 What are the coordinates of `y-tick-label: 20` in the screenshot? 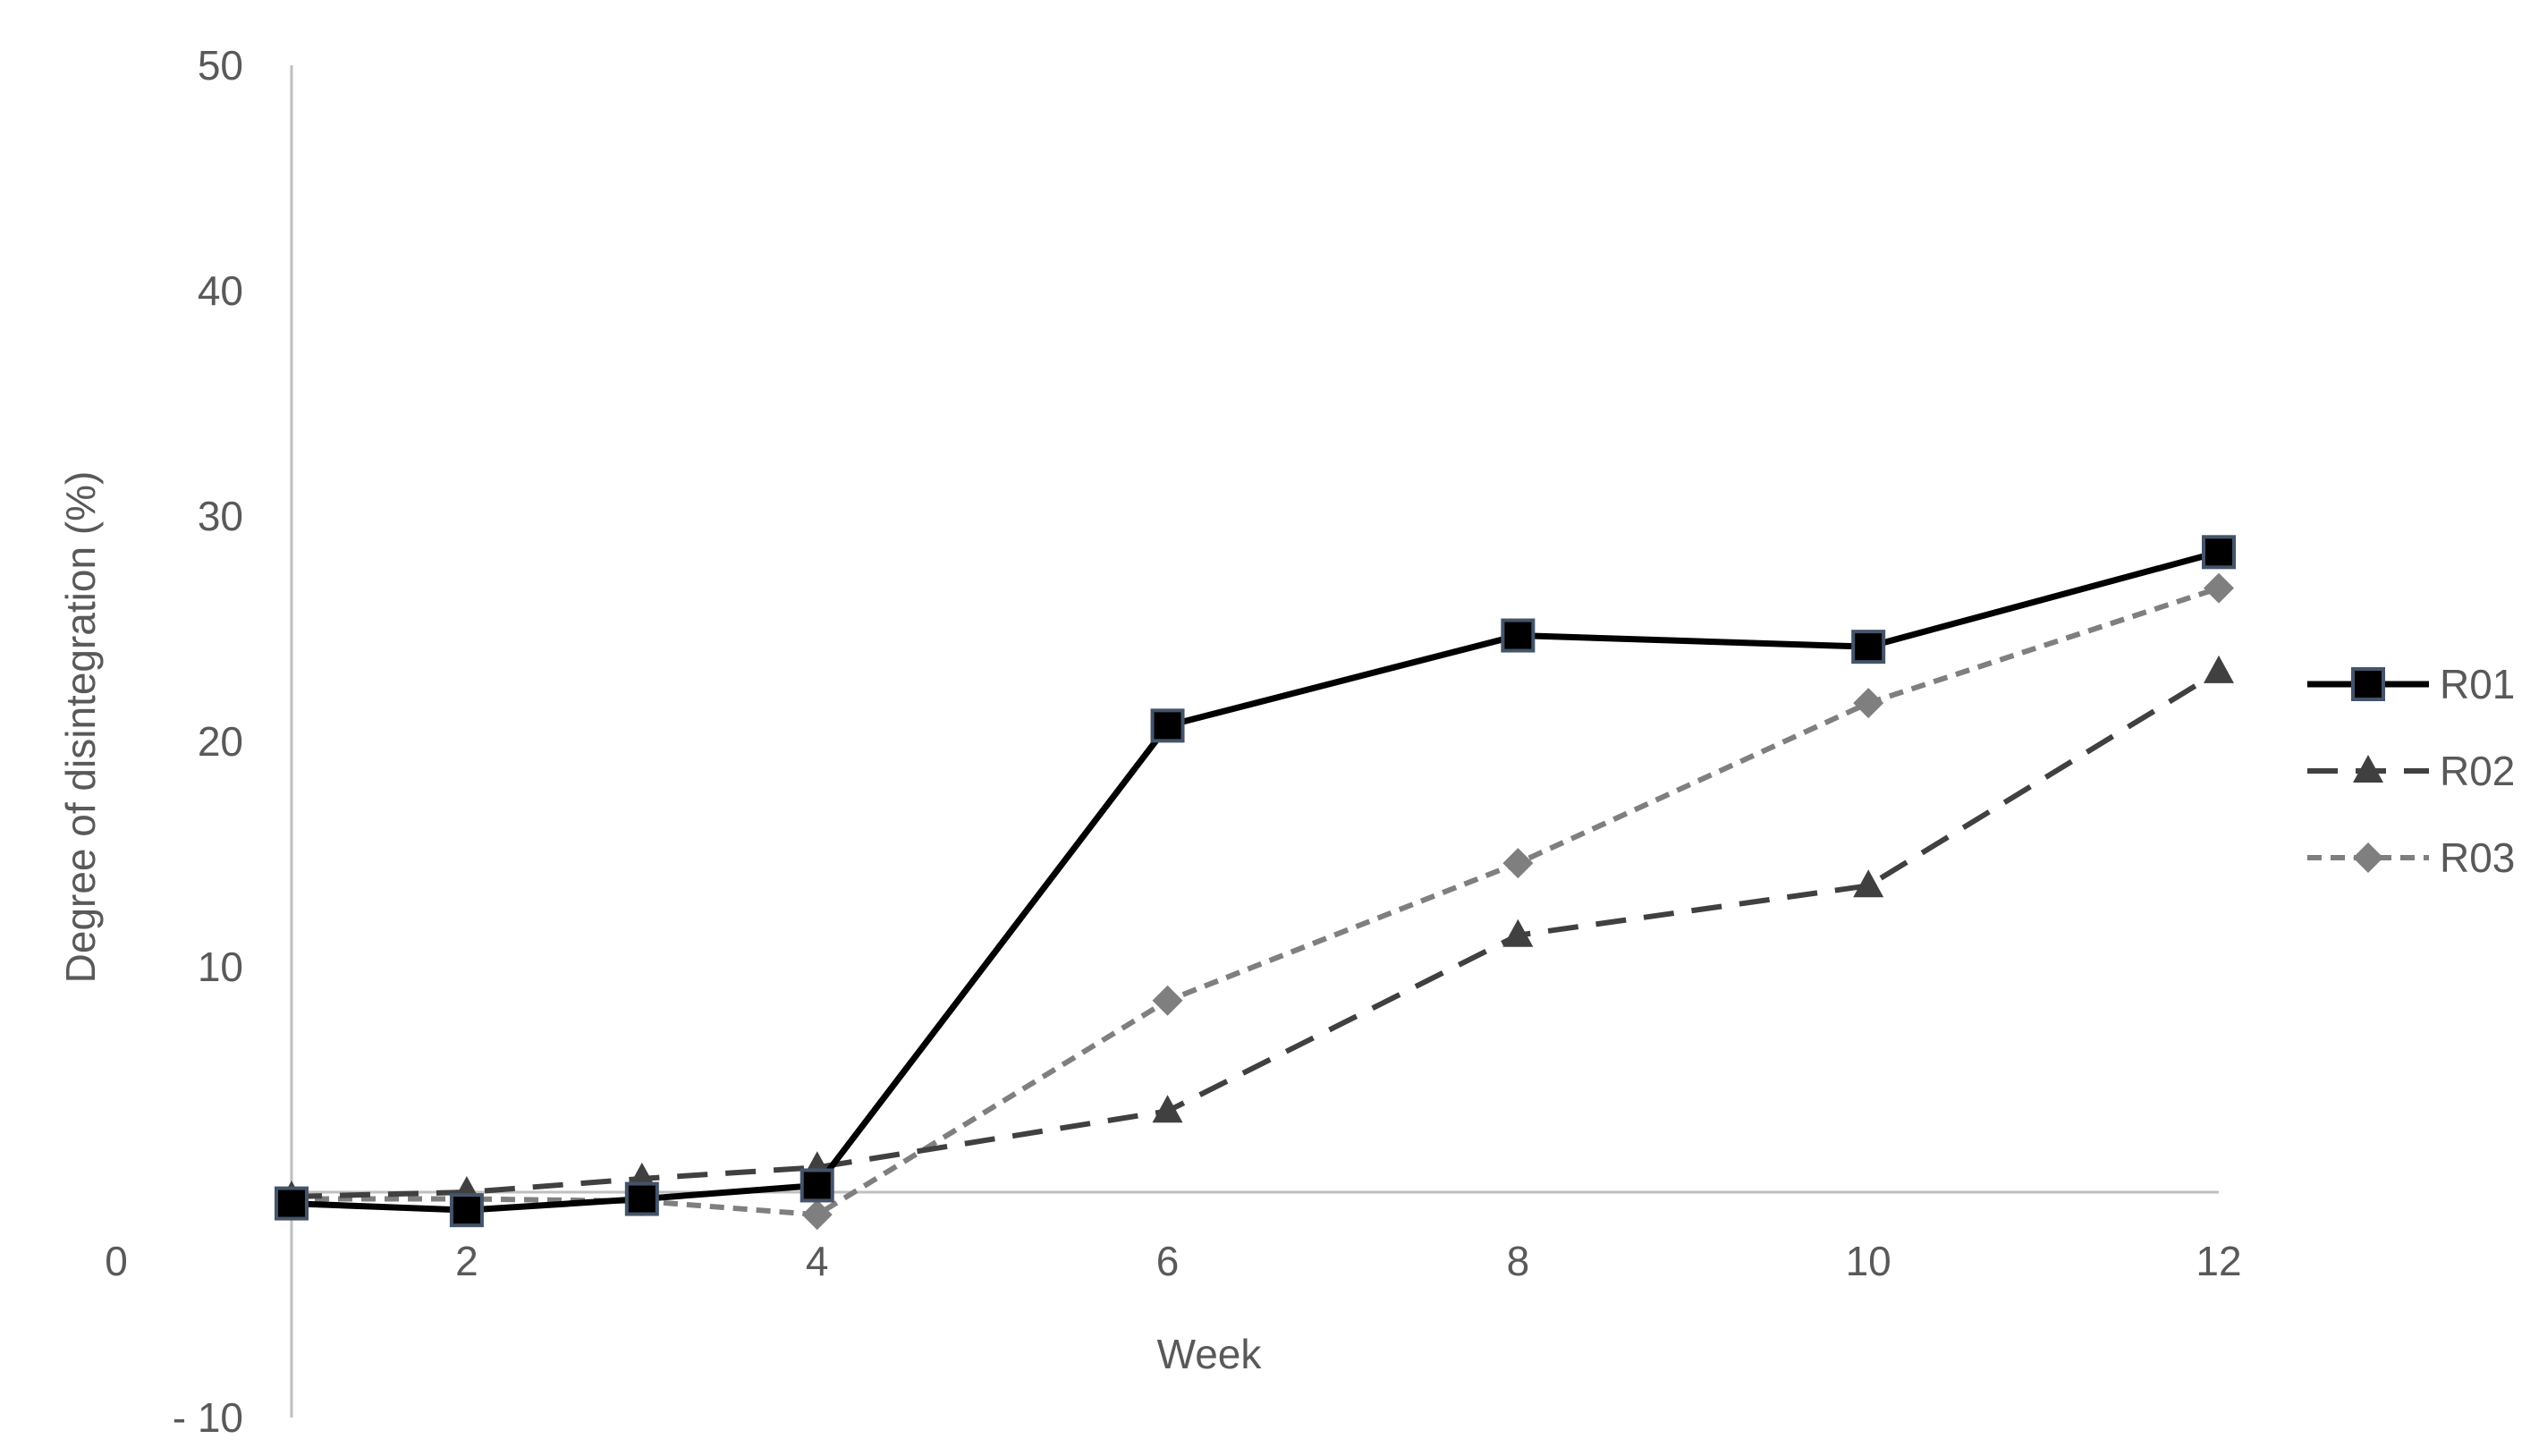 It's located at (221, 741).